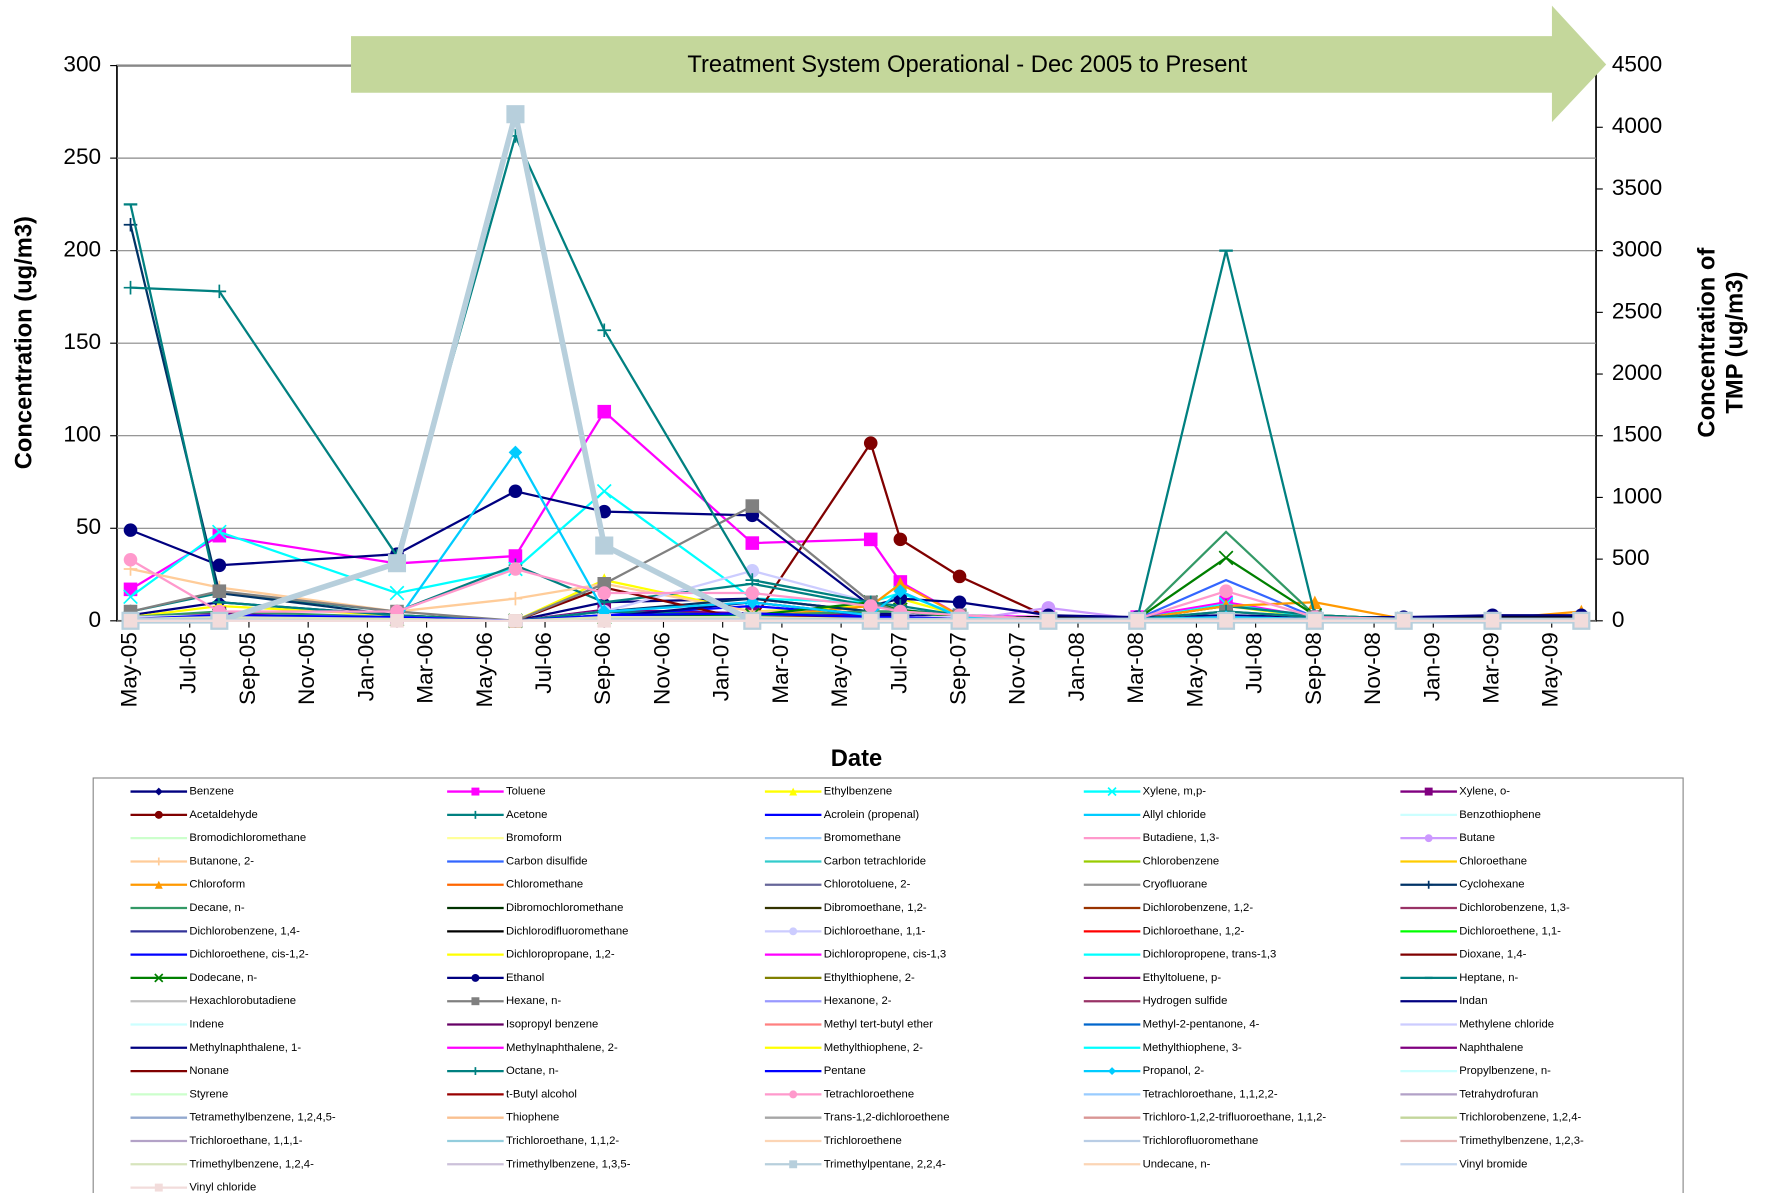 Image resolution: width=1765 pixels, height=1193 pixels. I want to click on legend-label: Trichloroethane, 1,1,2-, so click(562, 1141).